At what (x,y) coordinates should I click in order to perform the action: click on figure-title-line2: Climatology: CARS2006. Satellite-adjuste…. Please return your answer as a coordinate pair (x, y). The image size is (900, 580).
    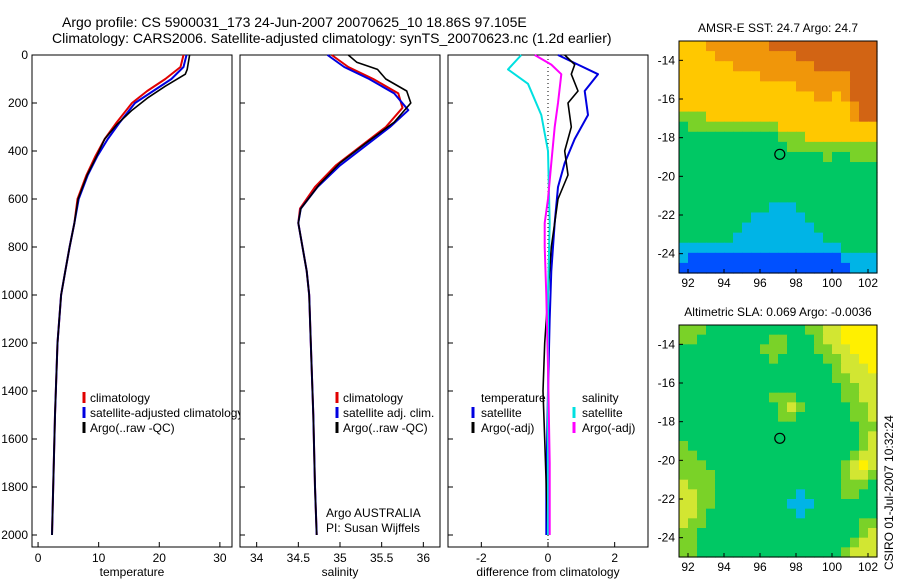
    Looking at the image, I should click on (332, 38).